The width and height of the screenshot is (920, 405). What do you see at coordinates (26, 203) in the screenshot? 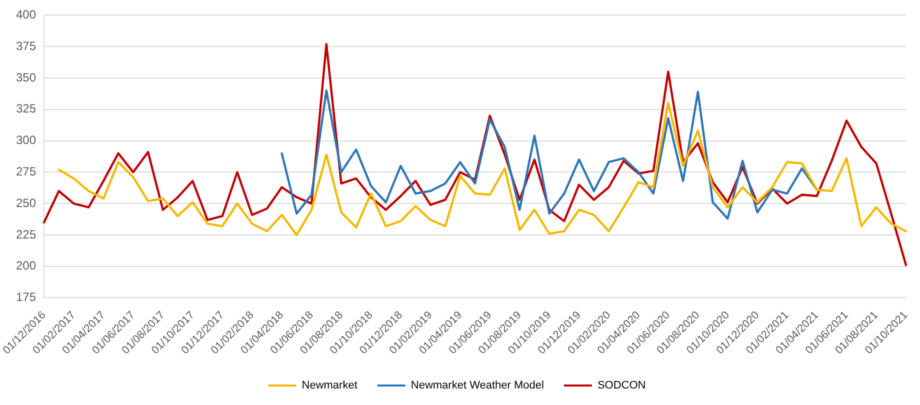
I see `y-tick-label: 250` at bounding box center [26, 203].